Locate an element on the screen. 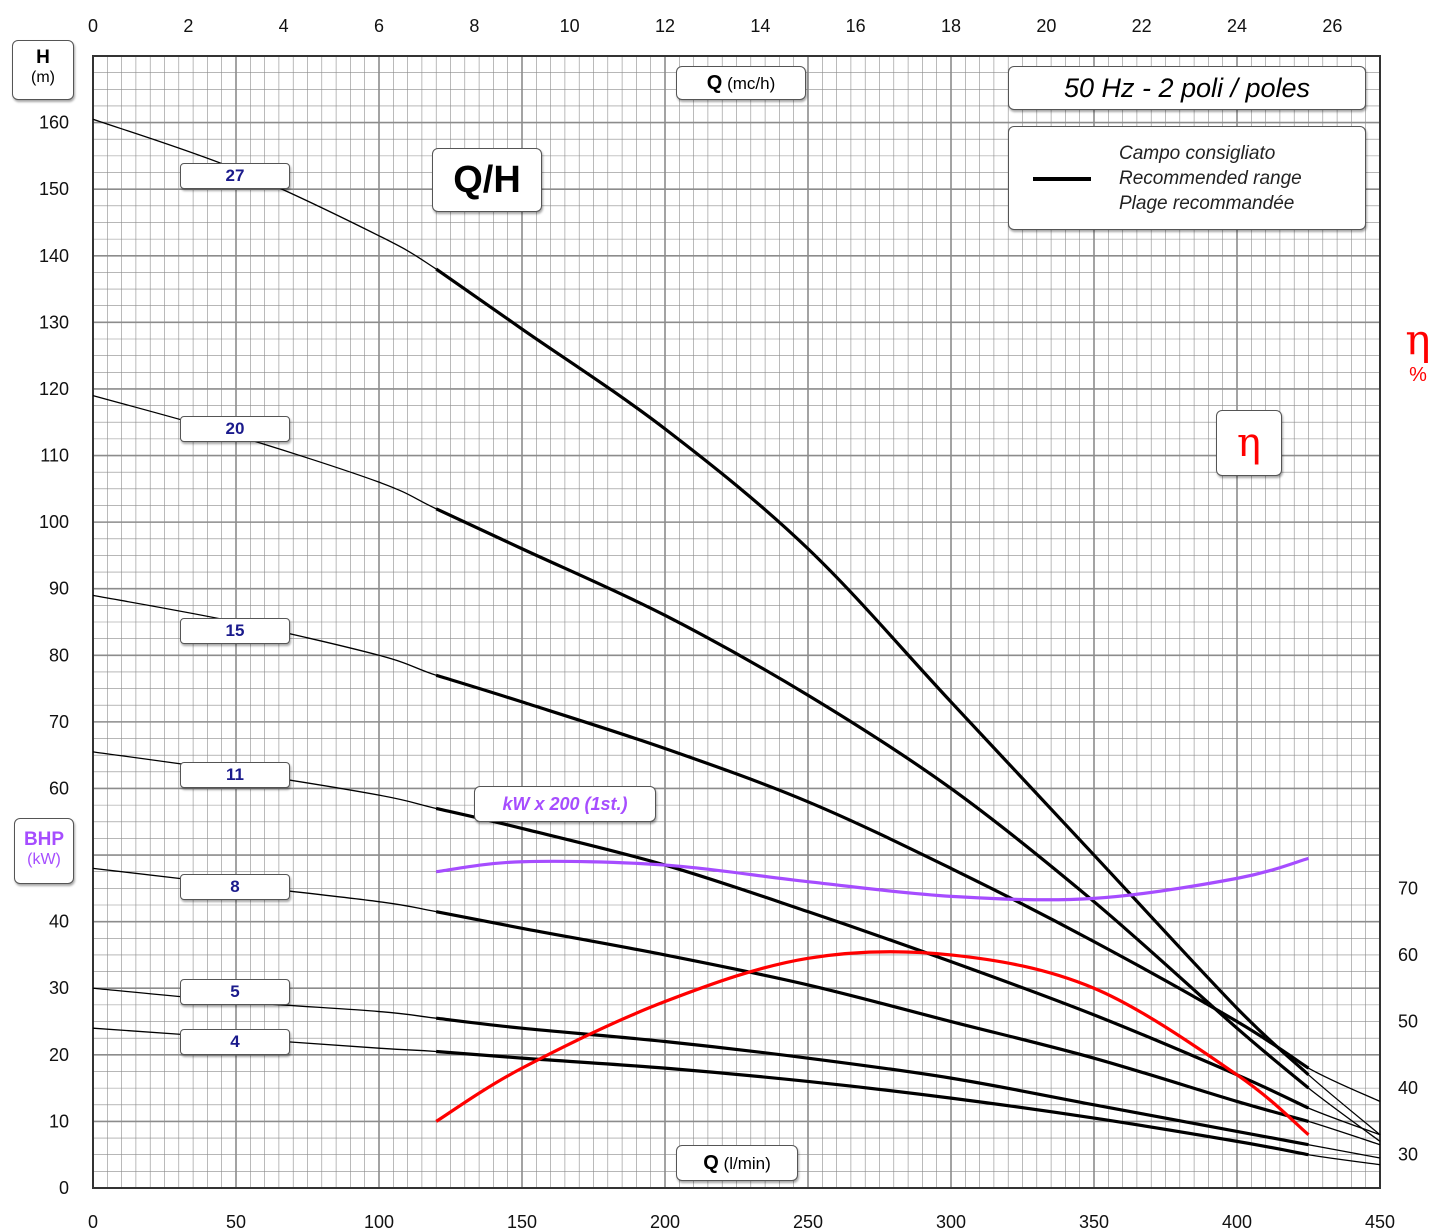 The image size is (1435, 1231). x-top-tick-label: 26 is located at coordinates (1332, 26).